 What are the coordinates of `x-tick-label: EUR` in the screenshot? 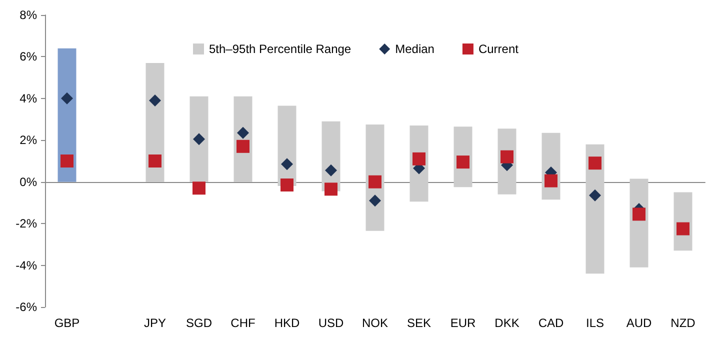 It's located at (463, 323).